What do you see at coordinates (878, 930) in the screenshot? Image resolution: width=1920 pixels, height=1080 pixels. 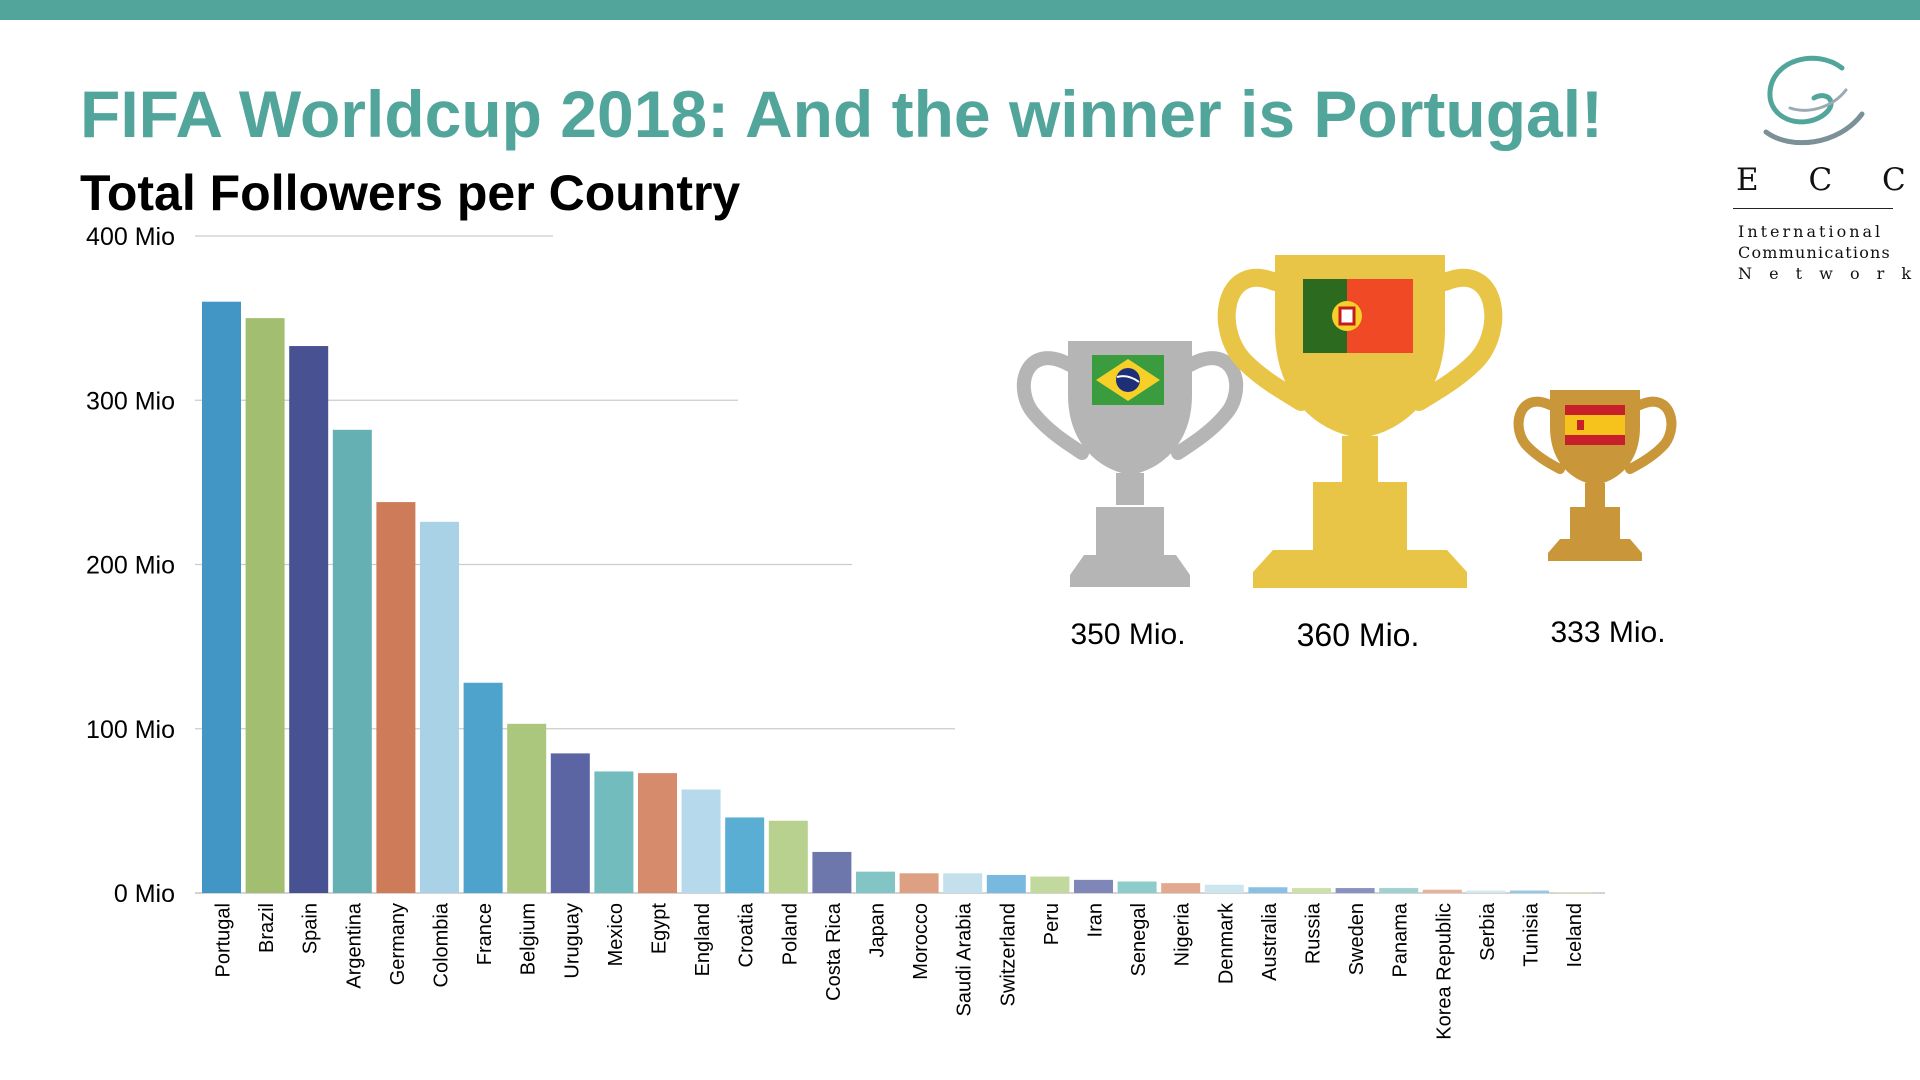 I see `x-tick-label: Japan` at bounding box center [878, 930].